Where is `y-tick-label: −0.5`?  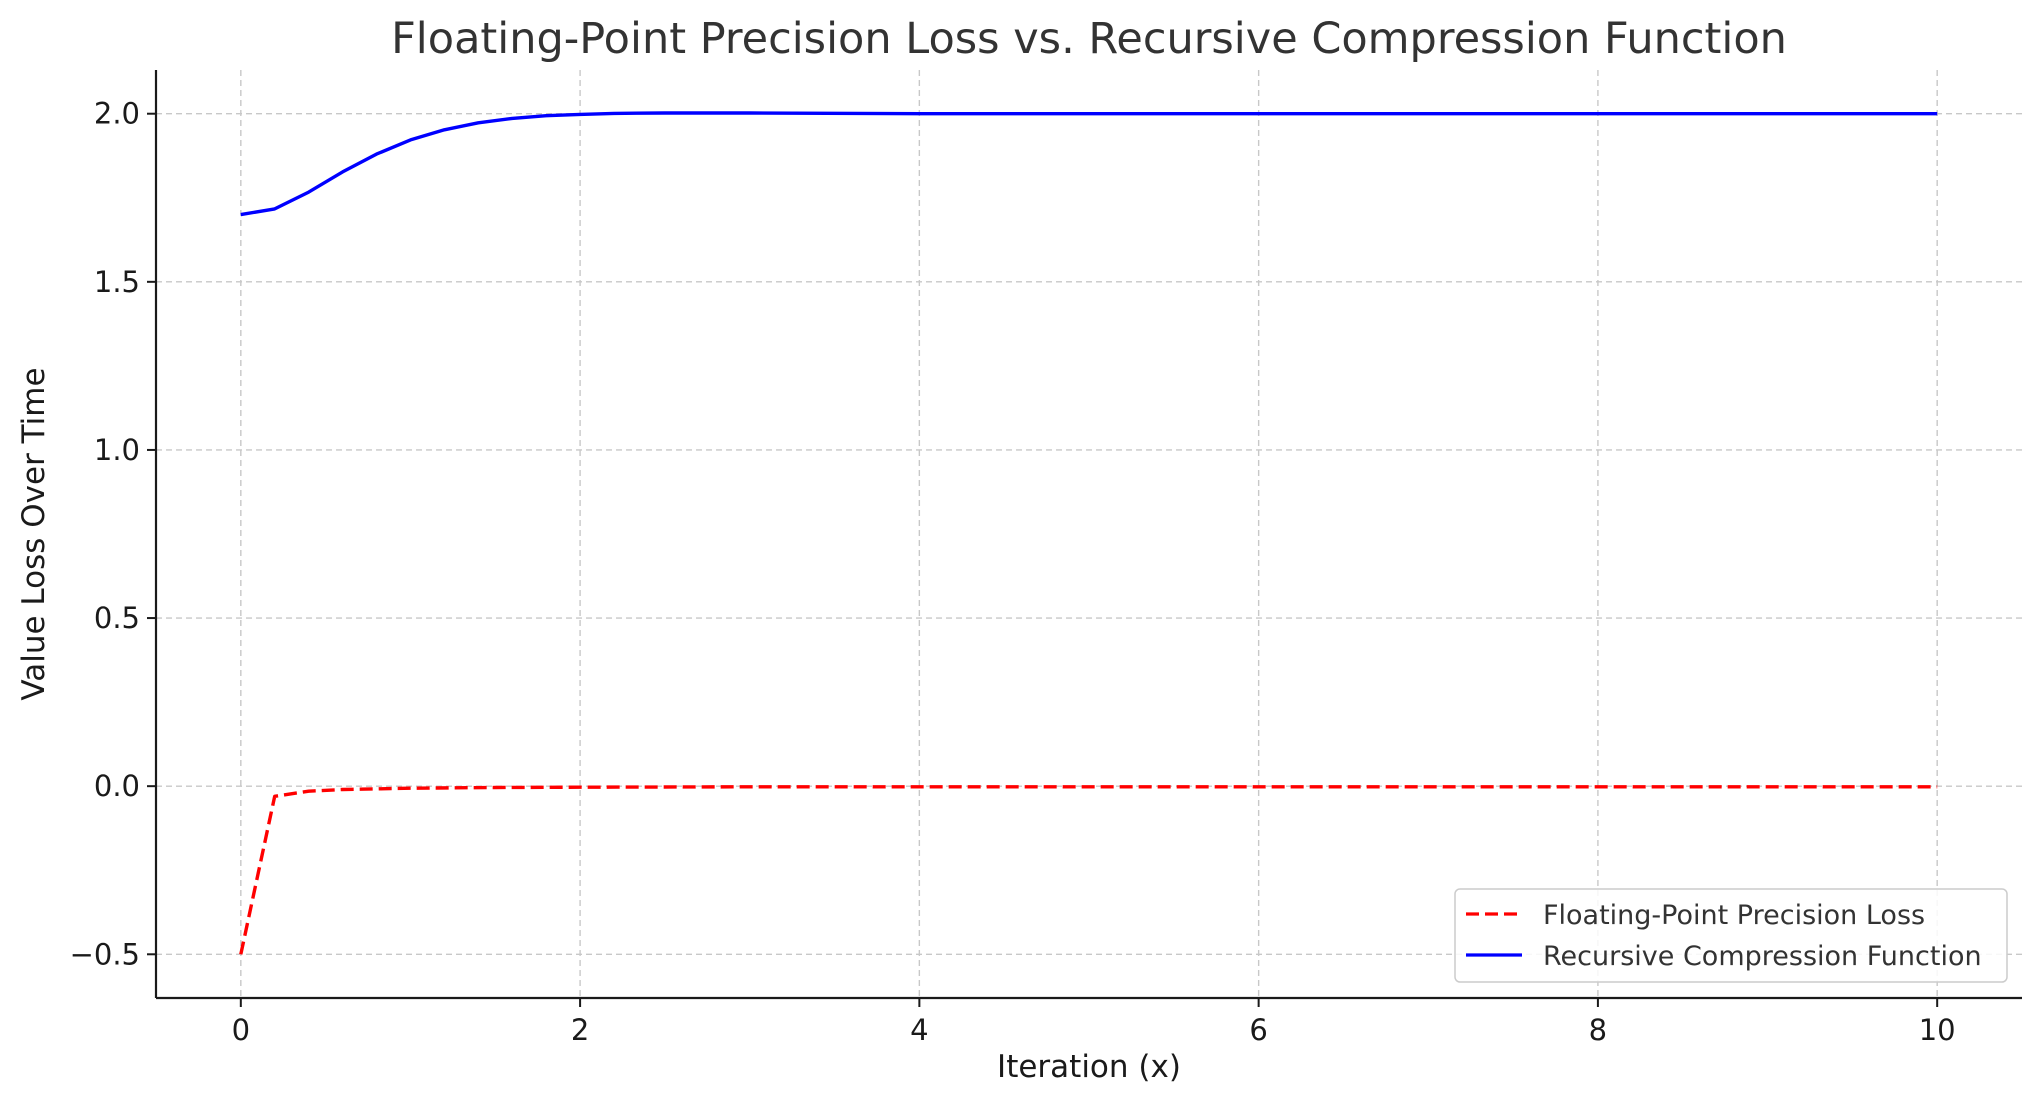 y-tick-label: −0.5 is located at coordinates (105, 954).